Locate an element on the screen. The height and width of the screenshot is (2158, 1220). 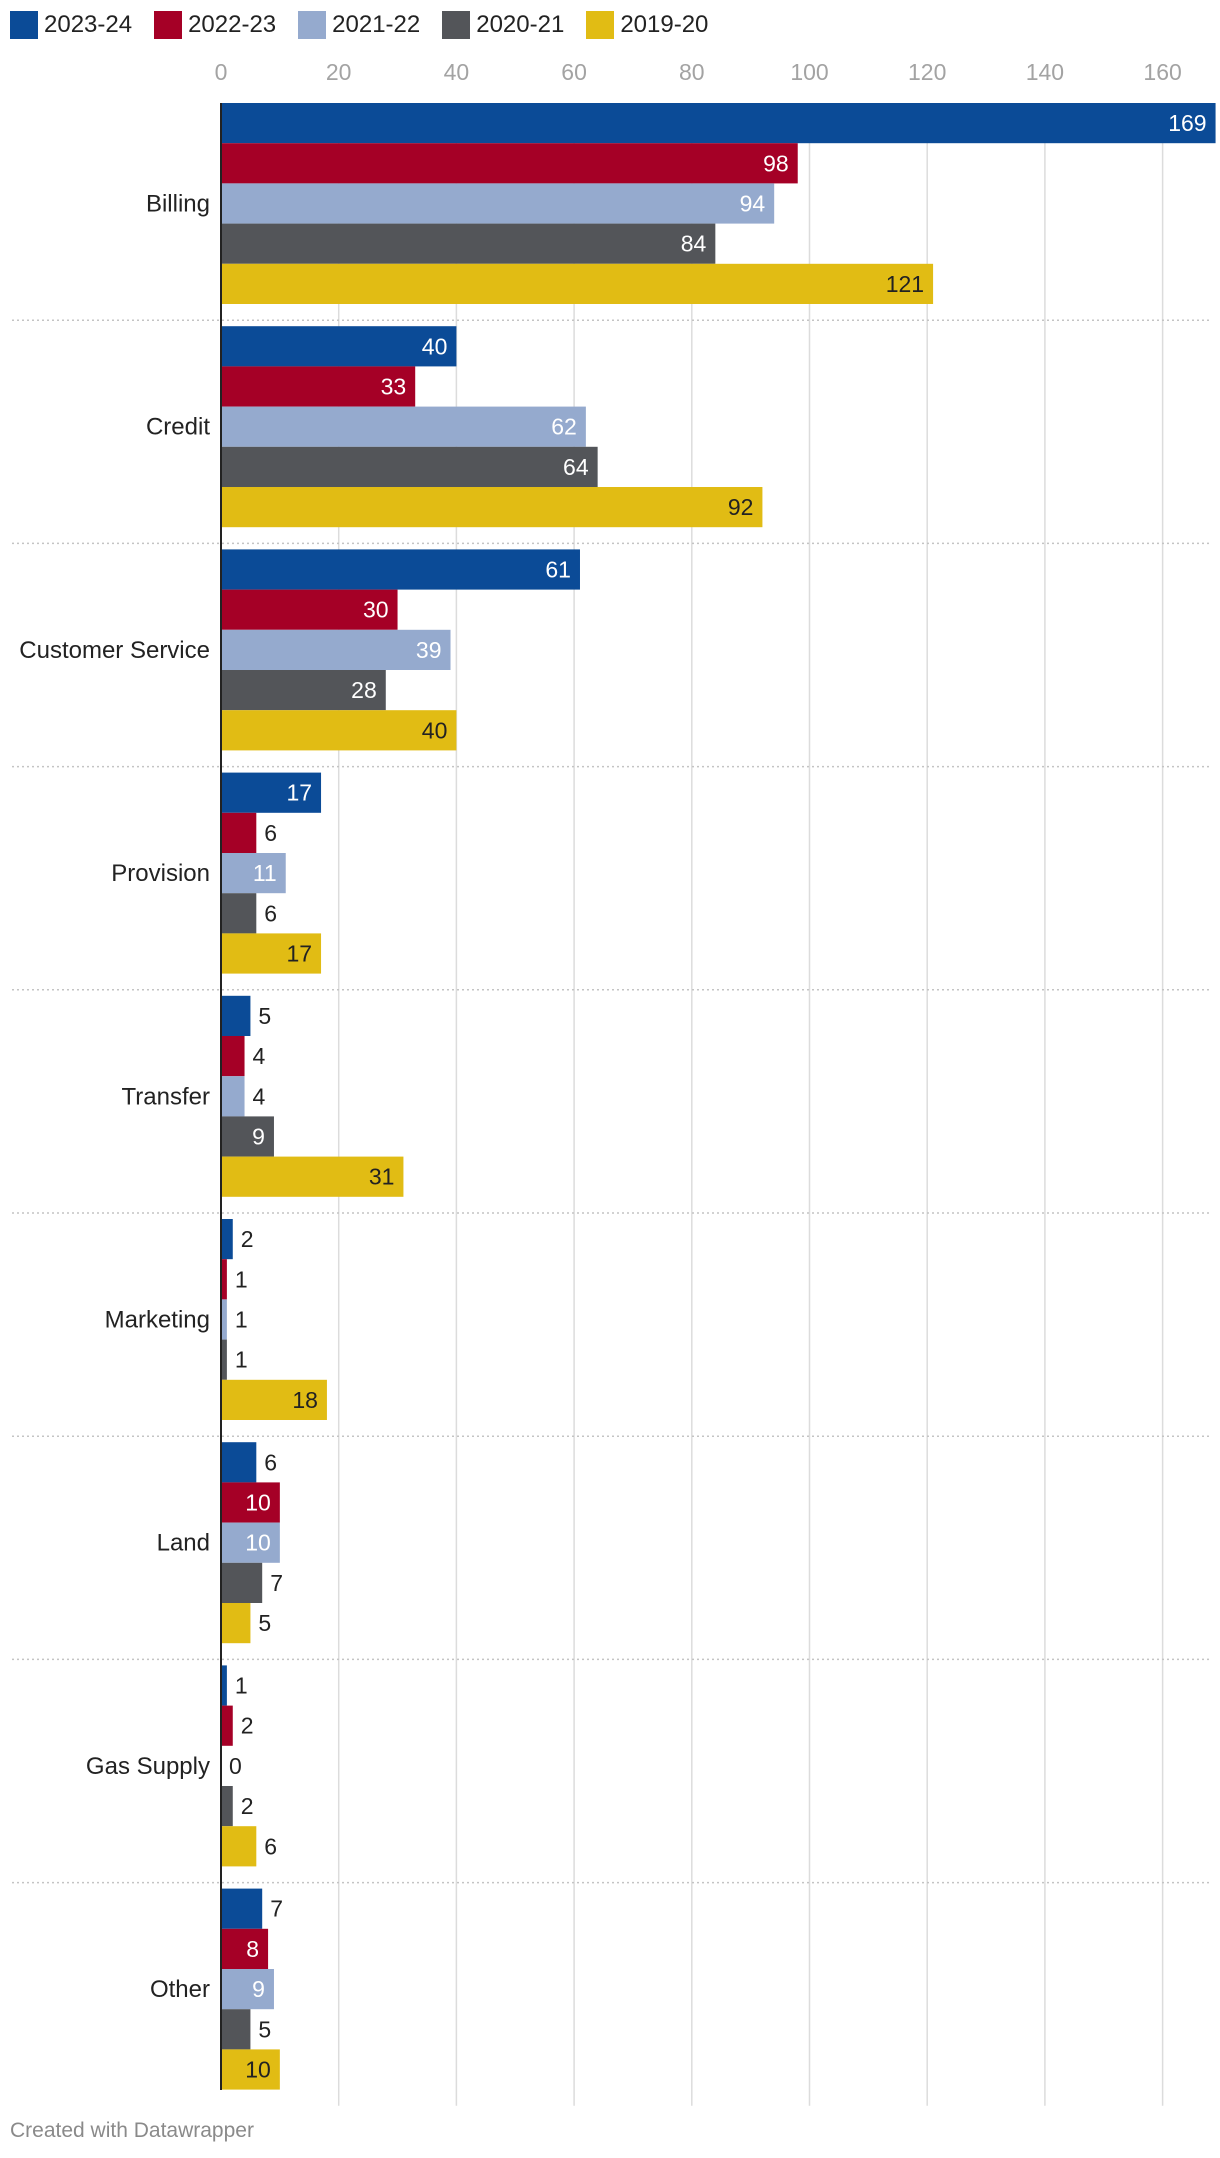
data-label-credit-2023-24: 40 is located at coordinates (435, 346).